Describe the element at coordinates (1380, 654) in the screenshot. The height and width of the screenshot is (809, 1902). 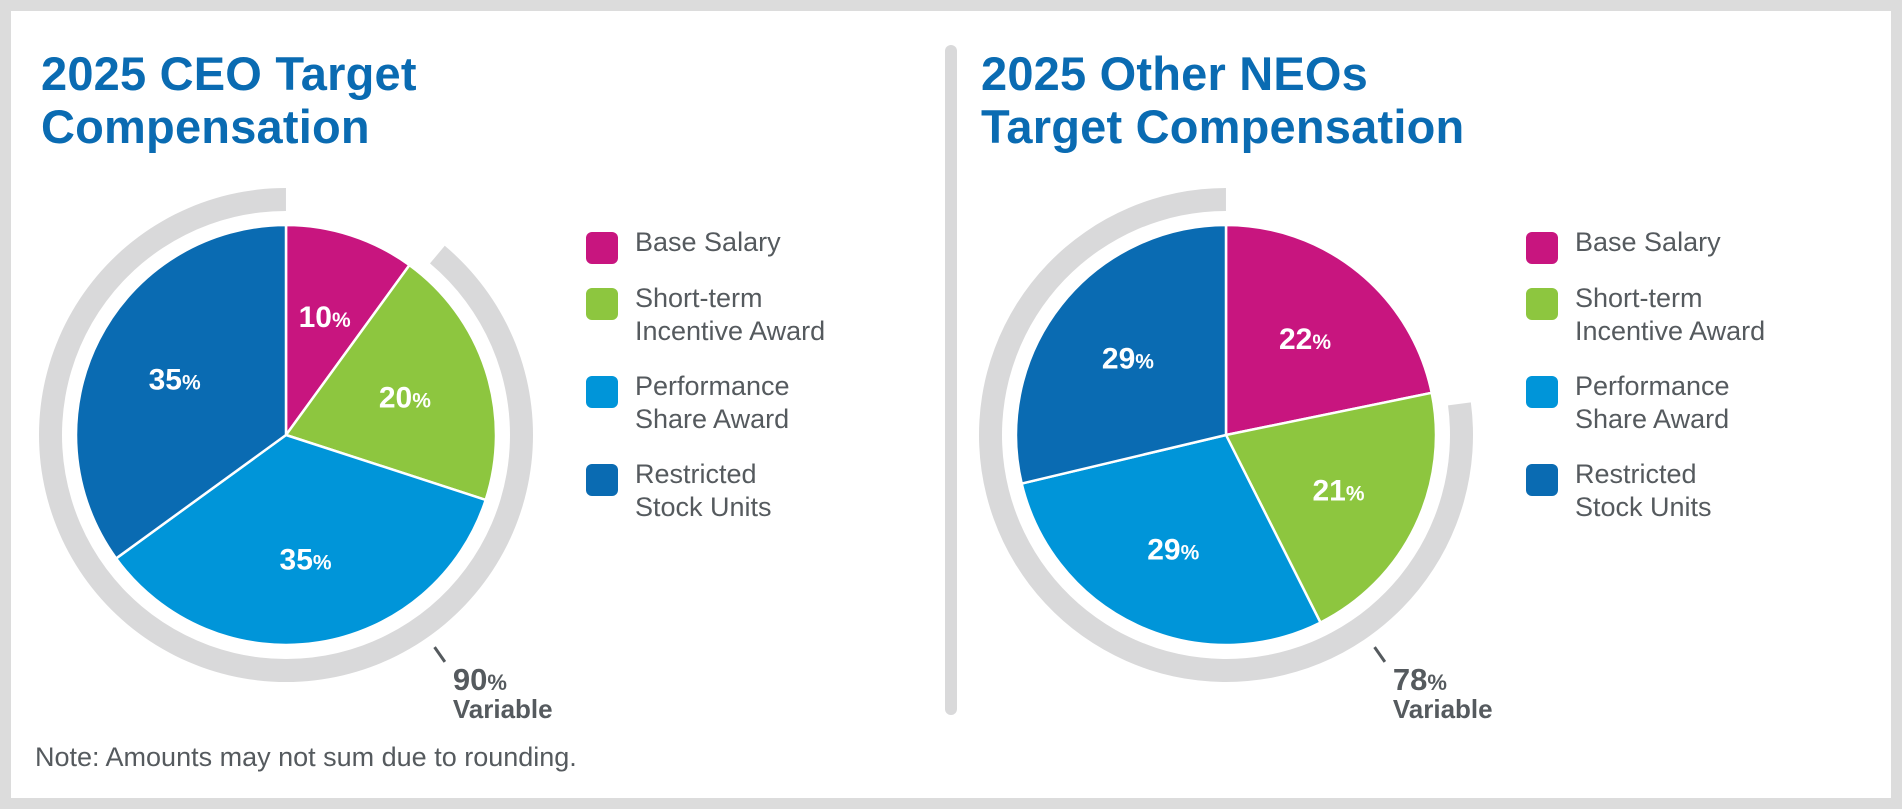
I see `neo-variable-callout-tick` at that location.